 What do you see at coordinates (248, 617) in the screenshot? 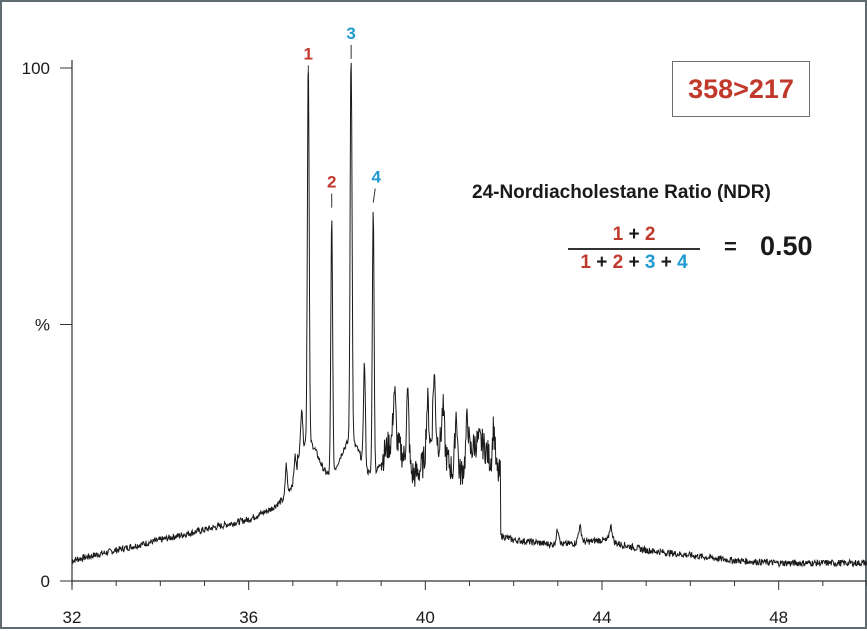
I see `x-tick-label: 36` at bounding box center [248, 617].